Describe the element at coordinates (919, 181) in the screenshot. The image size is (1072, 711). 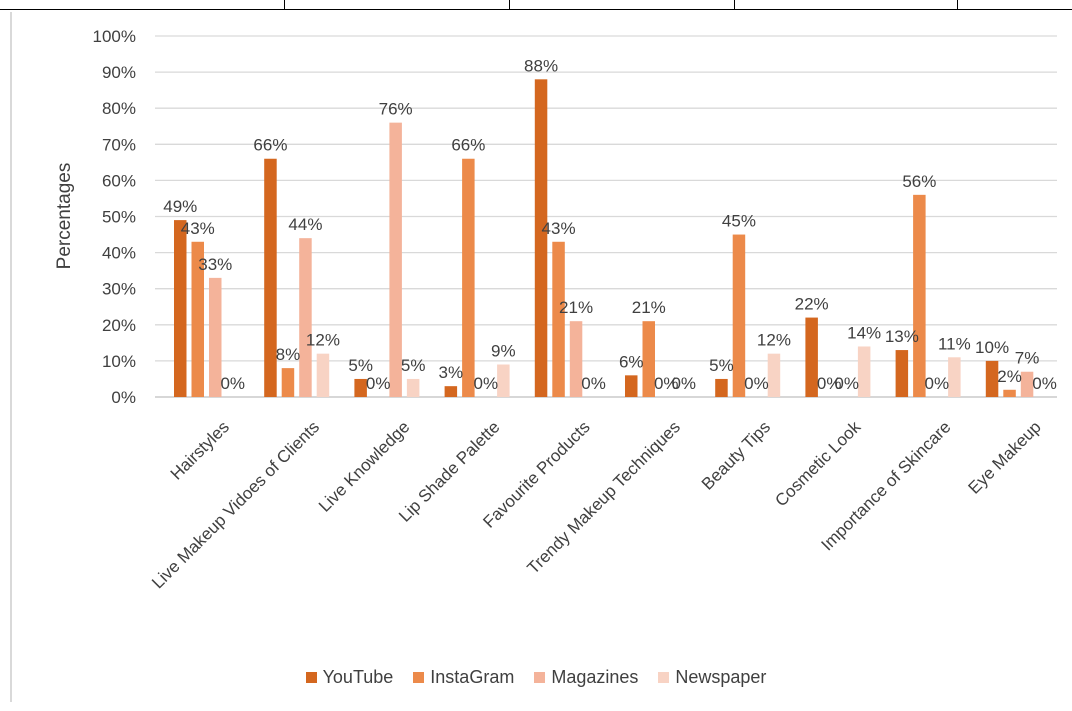
I see `data-label: 56%` at that location.